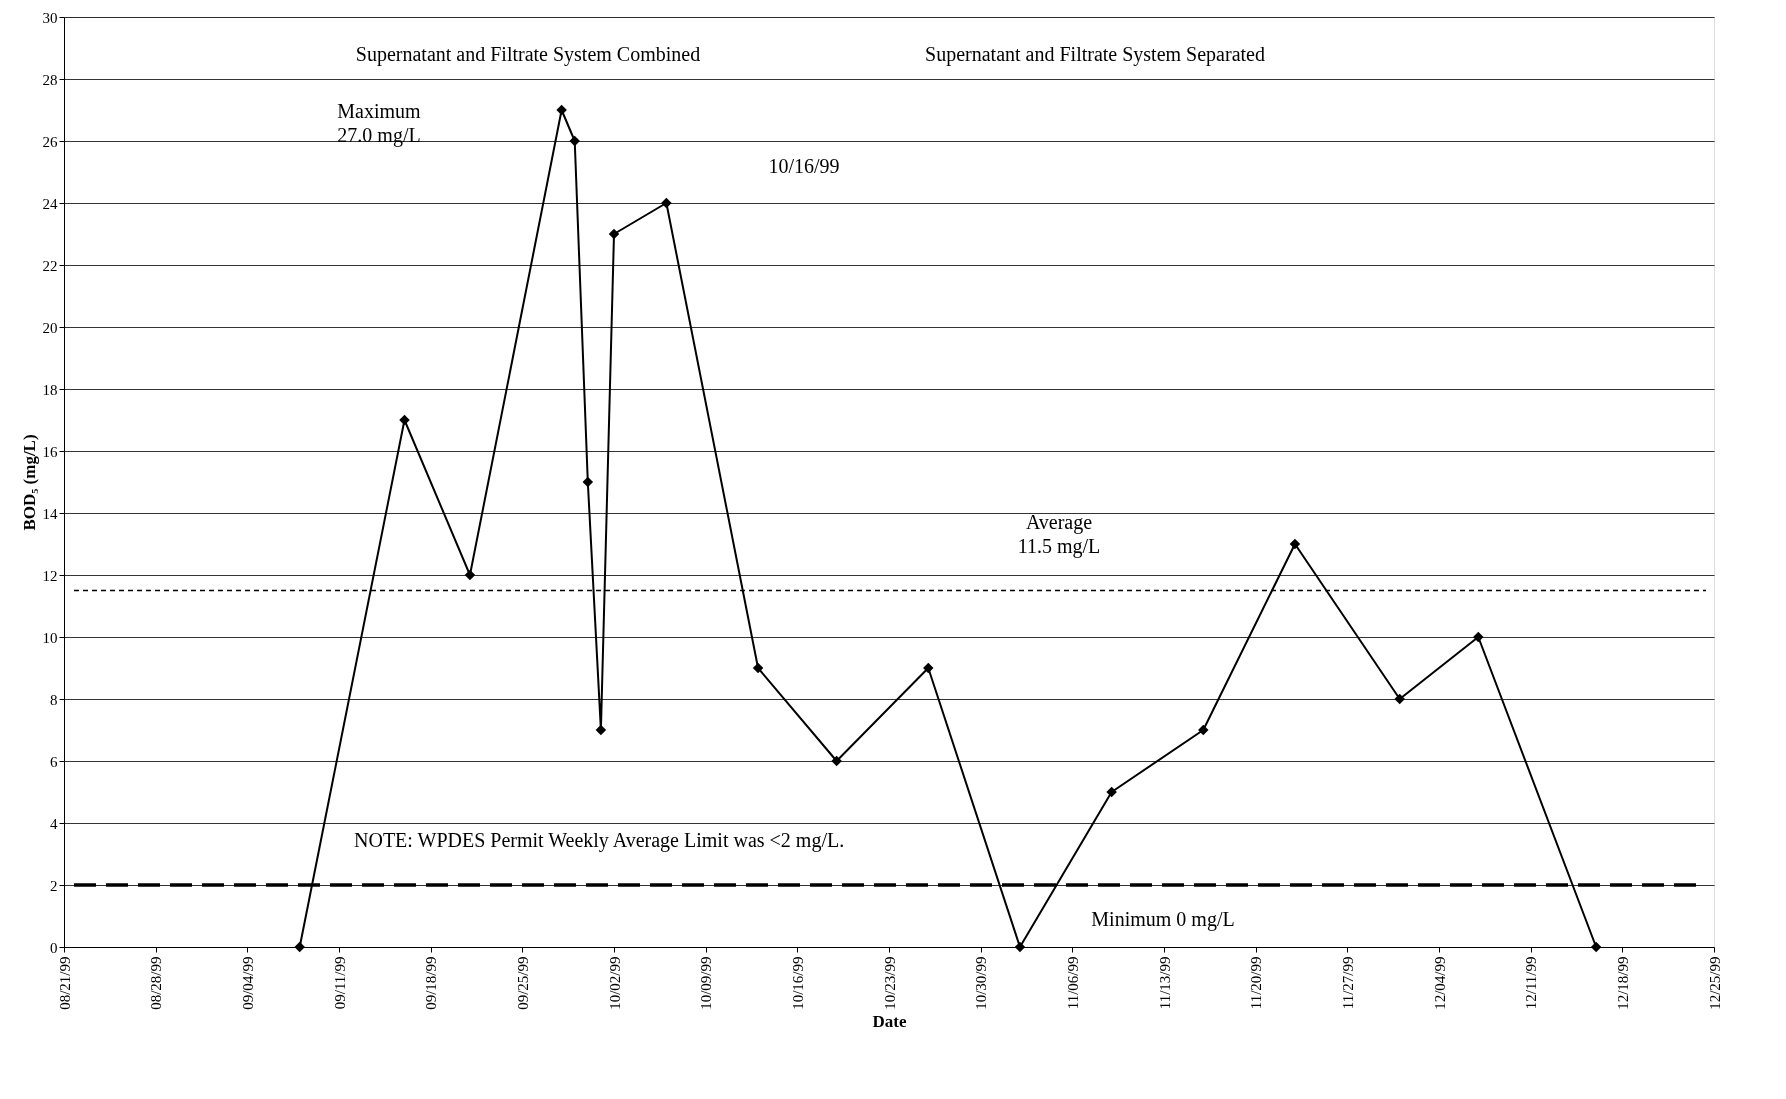 Image resolution: width=1786 pixels, height=1099 pixels. What do you see at coordinates (1059, 534) in the screenshot?
I see `ref-line-label: Average 11.5 mg/L` at bounding box center [1059, 534].